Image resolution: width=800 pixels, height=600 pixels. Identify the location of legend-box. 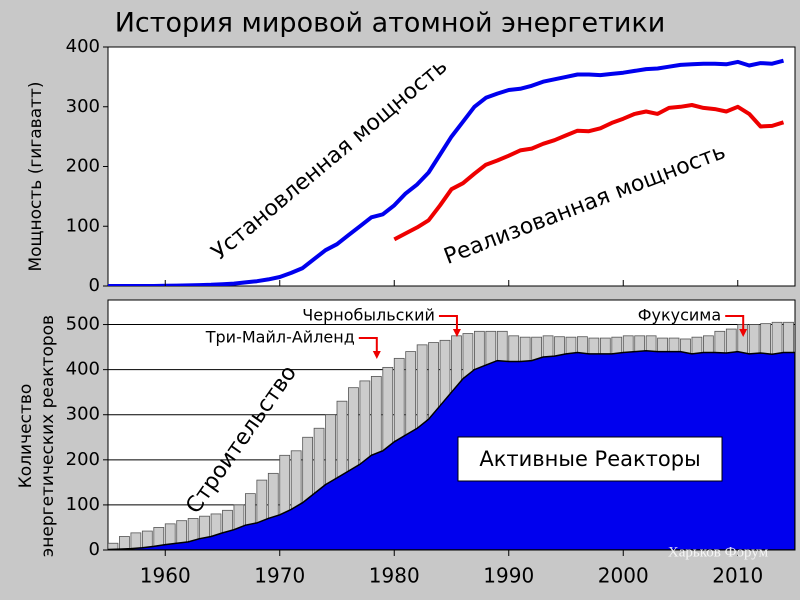
(590, 459).